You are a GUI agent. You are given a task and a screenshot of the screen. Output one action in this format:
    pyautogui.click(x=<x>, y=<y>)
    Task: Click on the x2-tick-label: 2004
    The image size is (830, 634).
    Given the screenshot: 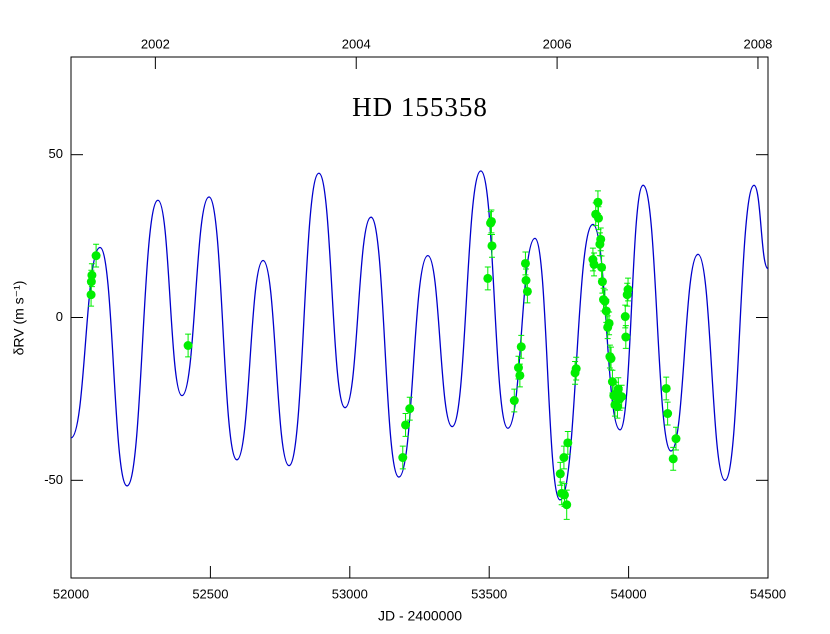 What is the action you would take?
    pyautogui.click(x=356, y=43)
    